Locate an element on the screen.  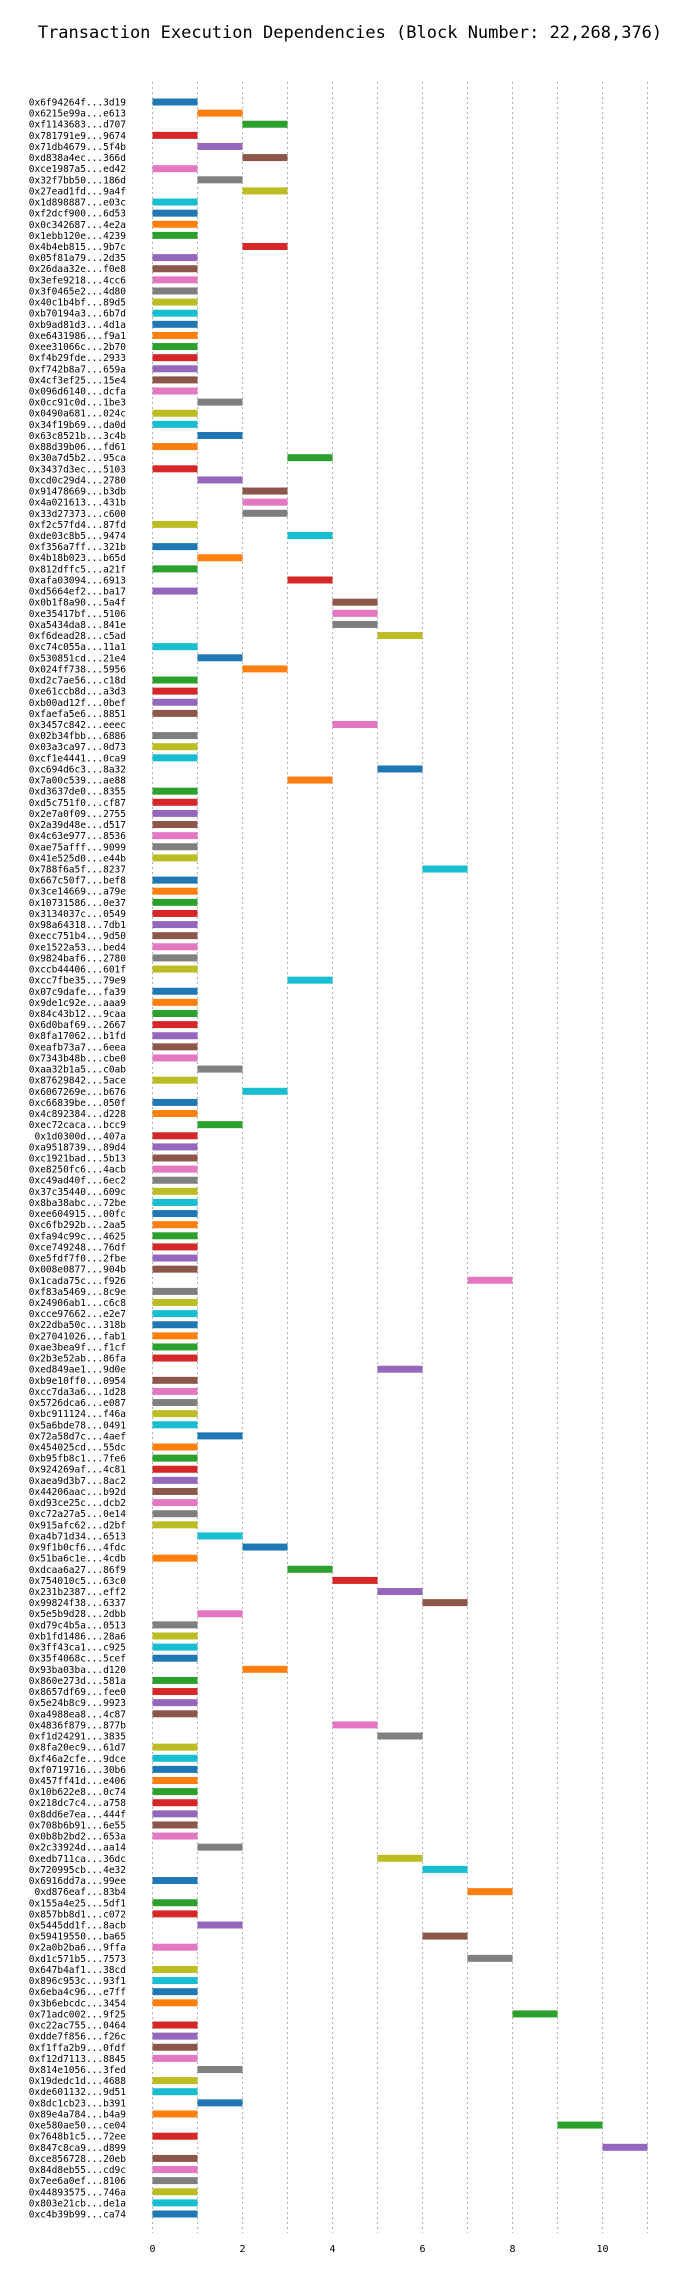
tx-hash-label: 0xb9e10ff0...0954 is located at coordinates (78, 1381).